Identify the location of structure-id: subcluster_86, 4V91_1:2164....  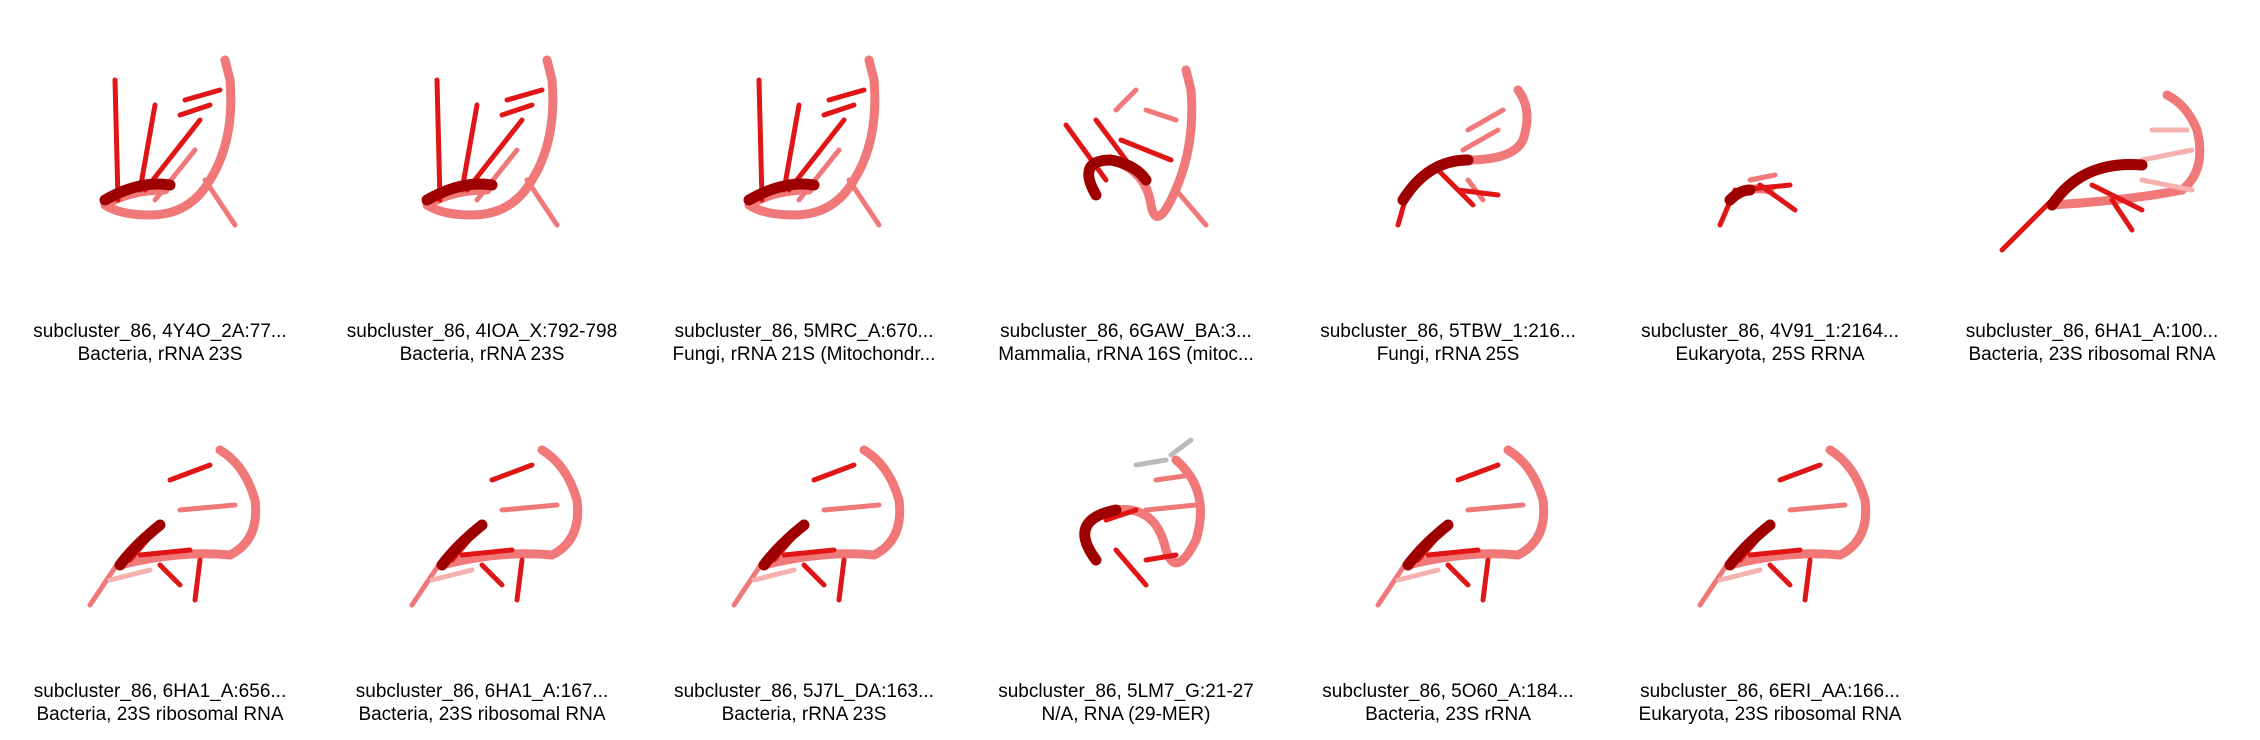
(1770, 331).